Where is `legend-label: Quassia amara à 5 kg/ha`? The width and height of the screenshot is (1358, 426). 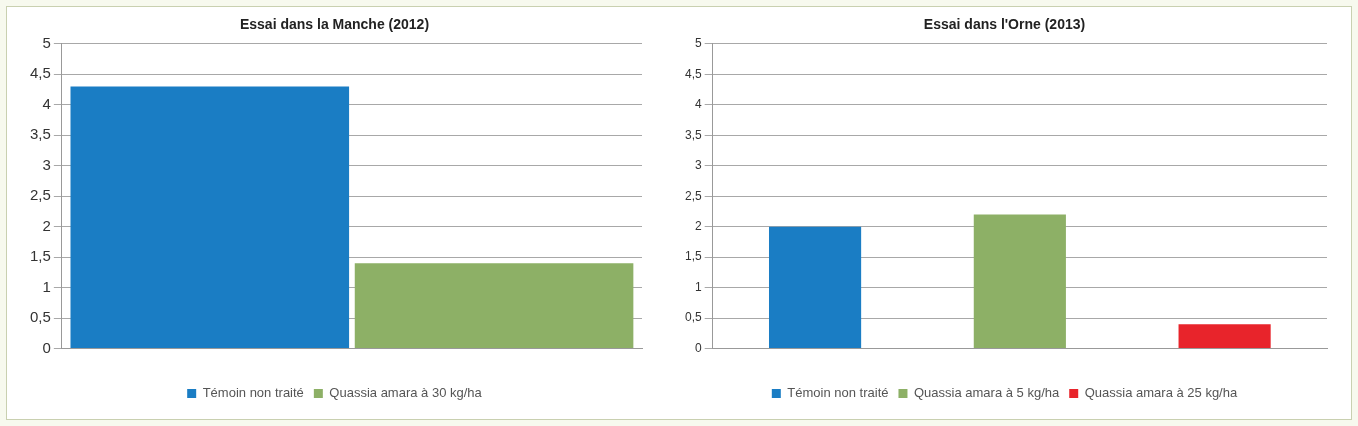 legend-label: Quassia amara à 5 kg/ha is located at coordinates (986, 393).